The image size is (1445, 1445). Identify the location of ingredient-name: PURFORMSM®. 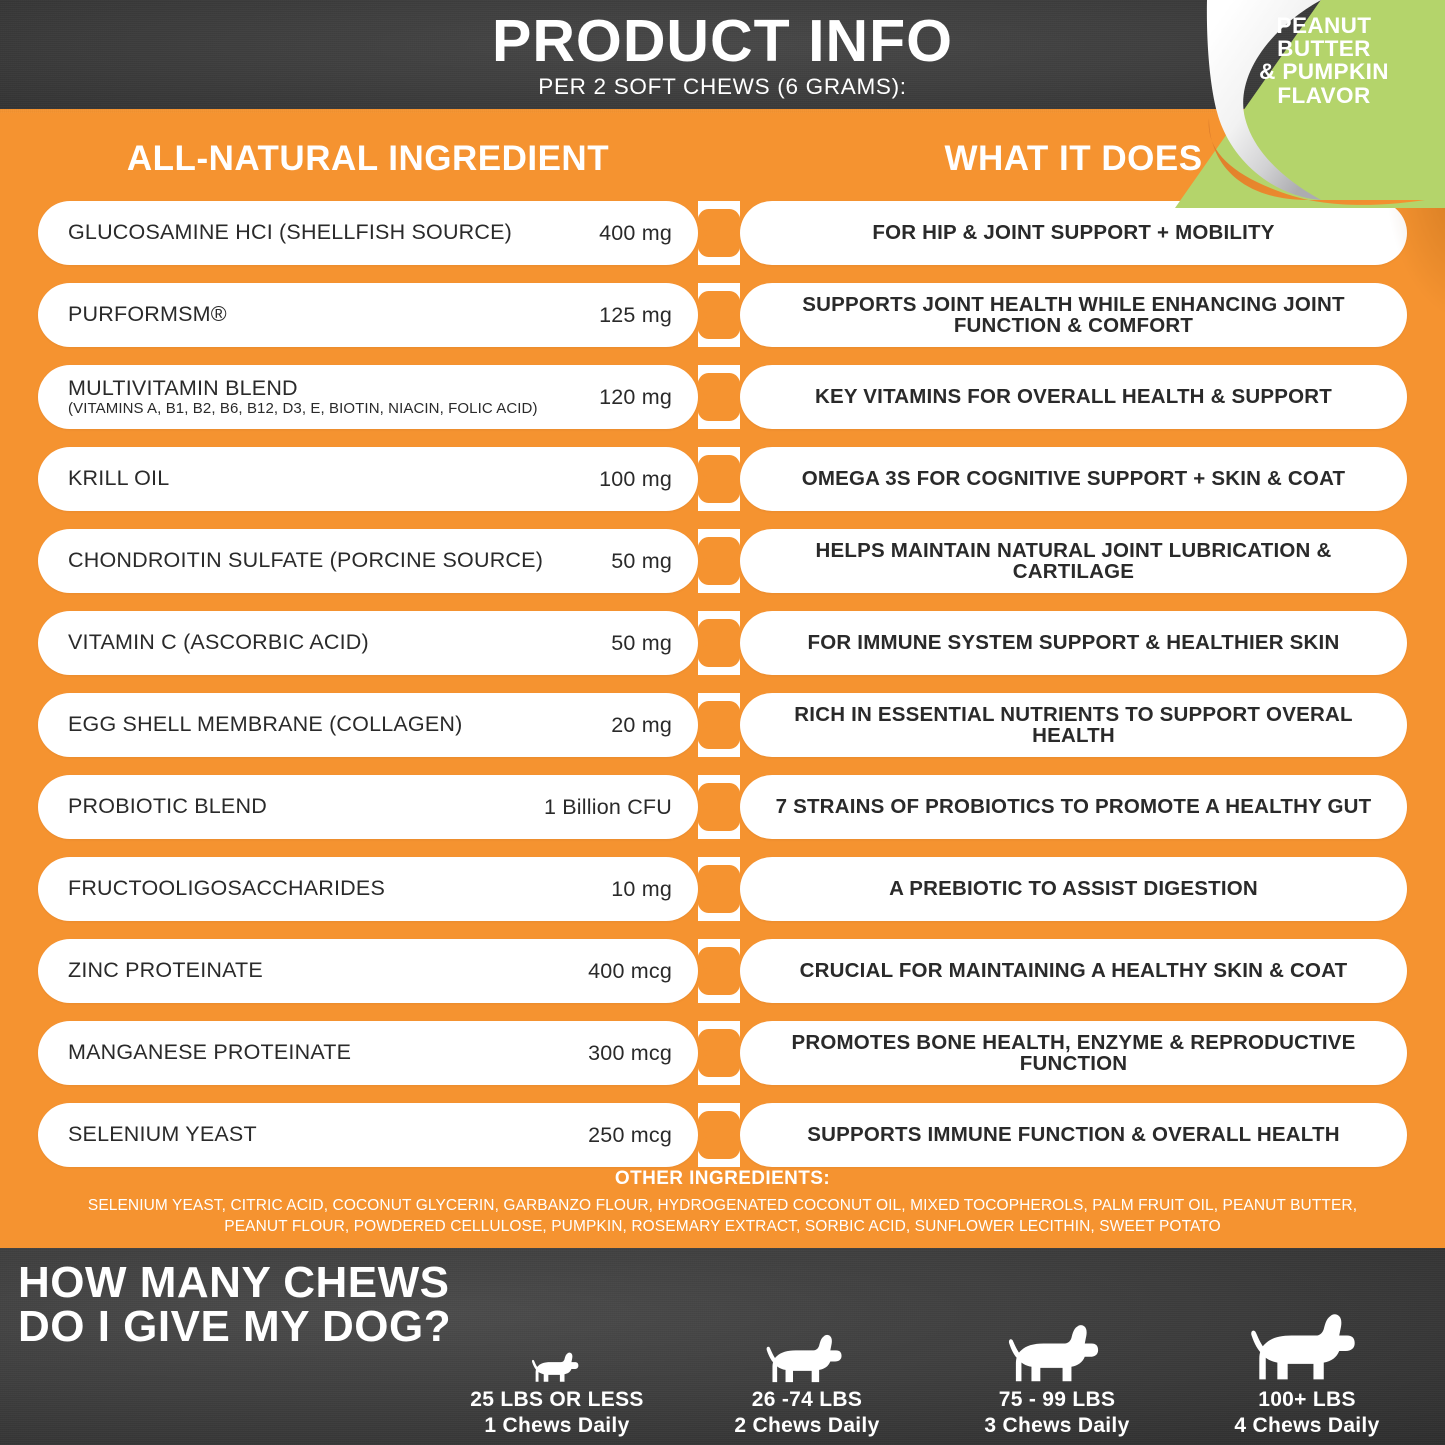
(147, 314).